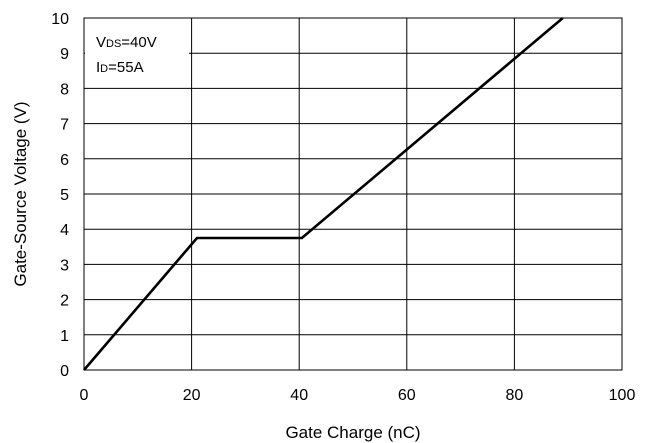  I want to click on y-axis-label: Gate-Source Voltage (V), so click(20, 193).